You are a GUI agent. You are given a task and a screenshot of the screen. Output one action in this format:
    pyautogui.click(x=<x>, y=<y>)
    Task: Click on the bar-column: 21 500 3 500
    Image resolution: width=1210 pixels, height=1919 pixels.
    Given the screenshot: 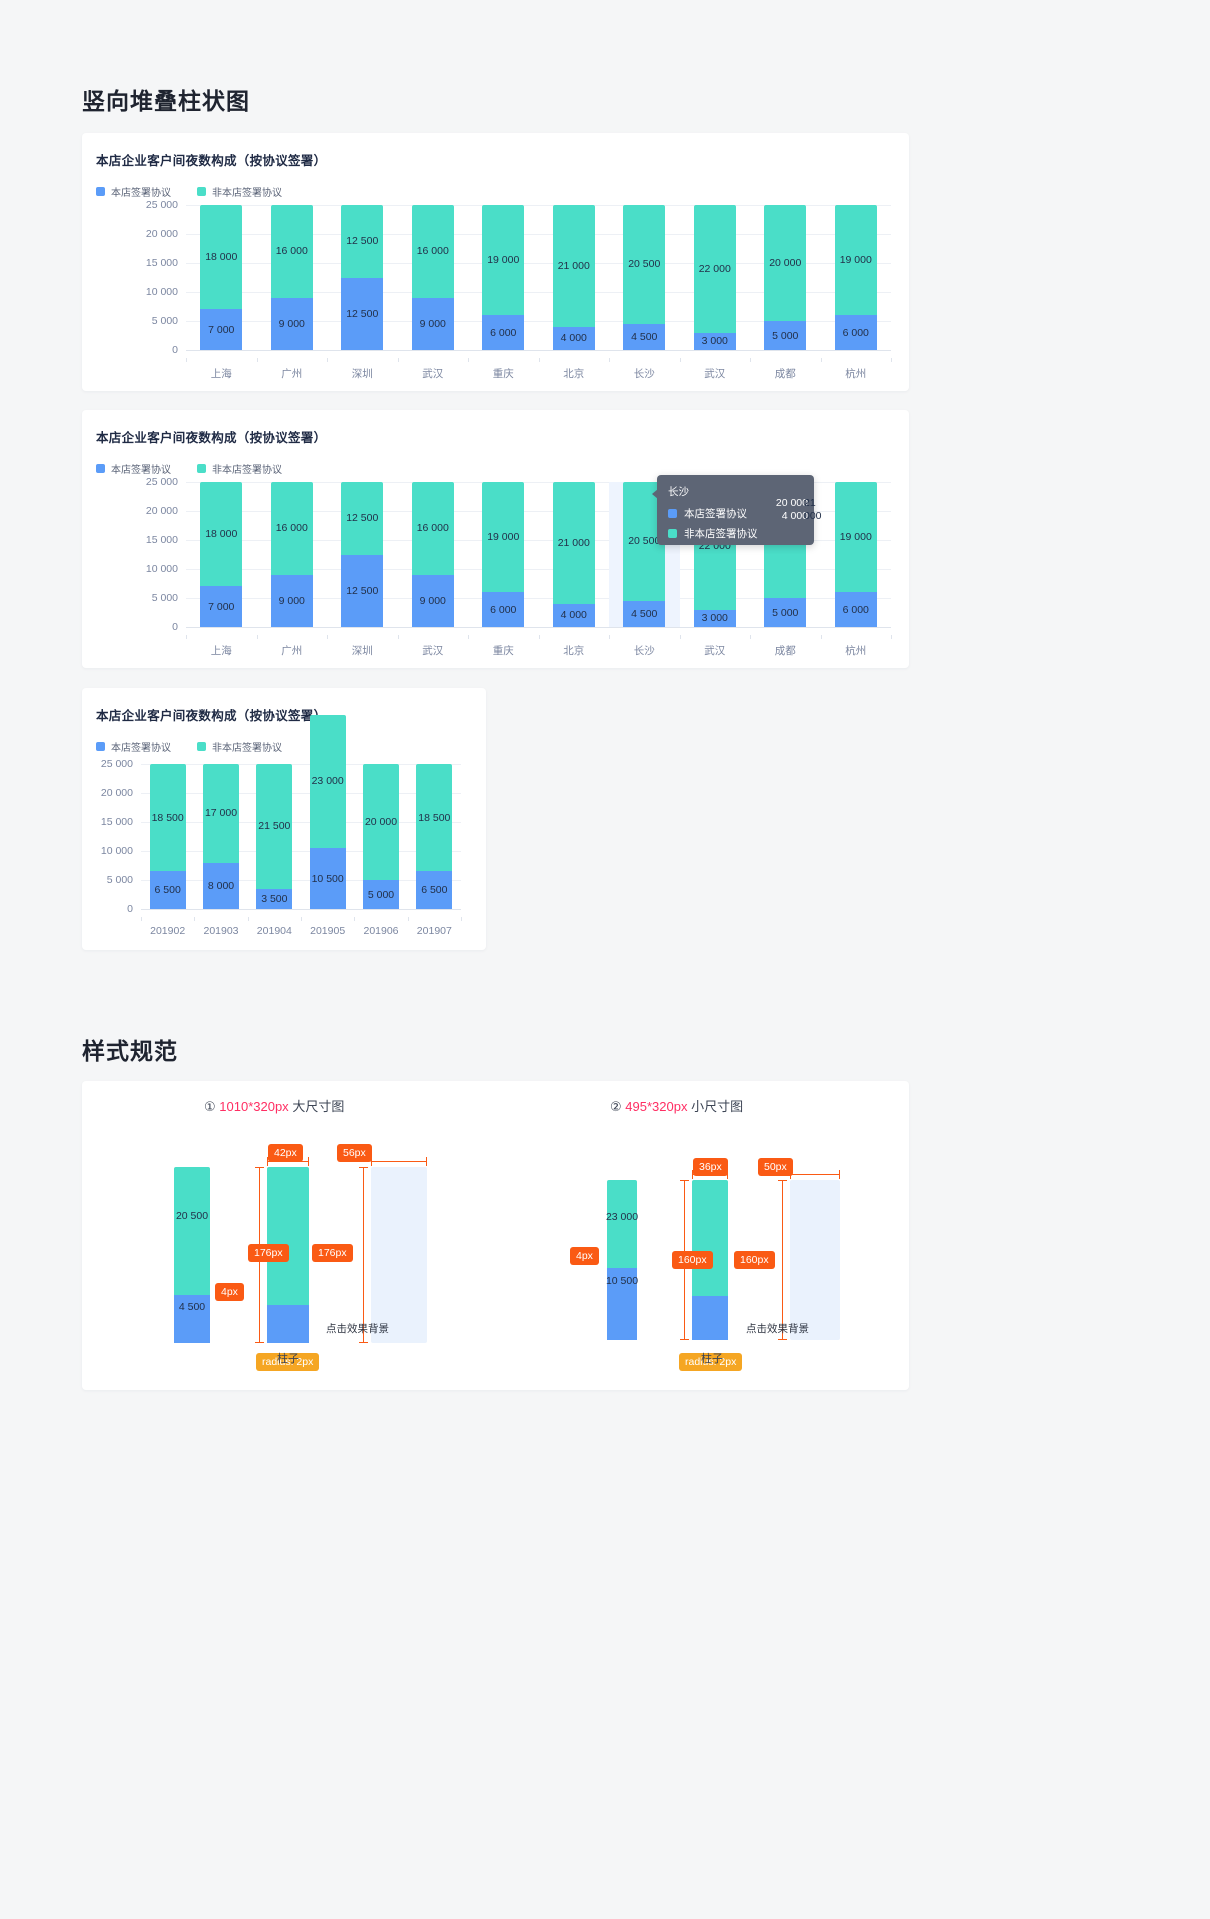 What is the action you would take?
    pyautogui.click(x=274, y=836)
    